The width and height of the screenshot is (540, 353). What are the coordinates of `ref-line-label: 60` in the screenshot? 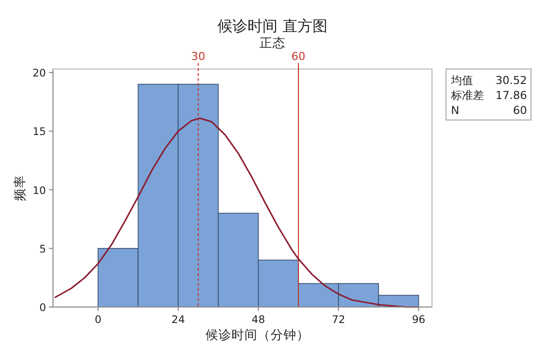 It's located at (298, 56).